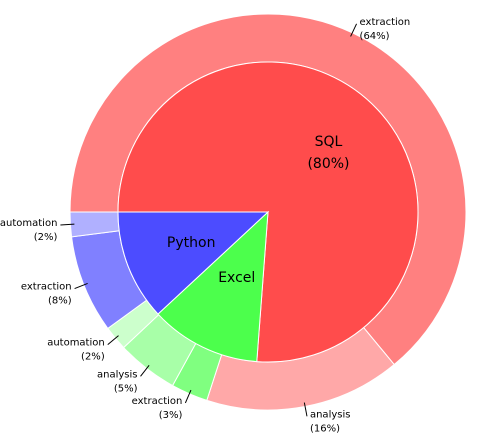  Describe the element at coordinates (305, 409) in the screenshot. I see `leader-line-sql-analysis` at that location.